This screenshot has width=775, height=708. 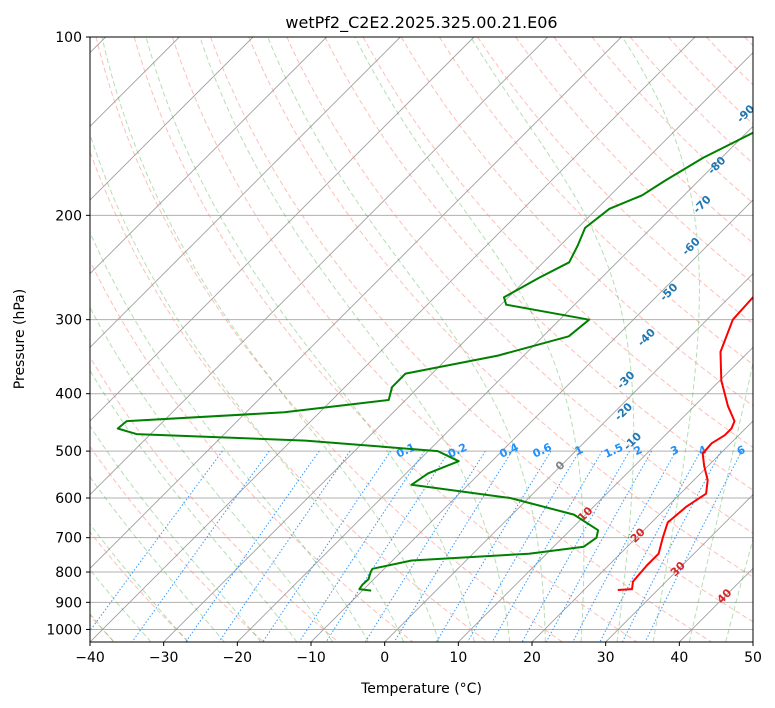 What do you see at coordinates (384, 658) in the screenshot?
I see `x-tick-label: 0` at bounding box center [384, 658].